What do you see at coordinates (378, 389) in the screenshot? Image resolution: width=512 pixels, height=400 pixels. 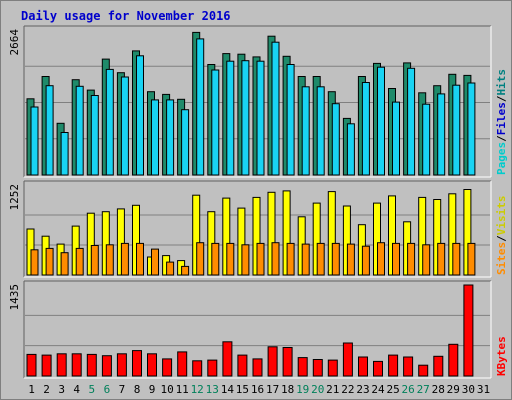 I see `x-tick-label-day-24: 24` at bounding box center [378, 389].